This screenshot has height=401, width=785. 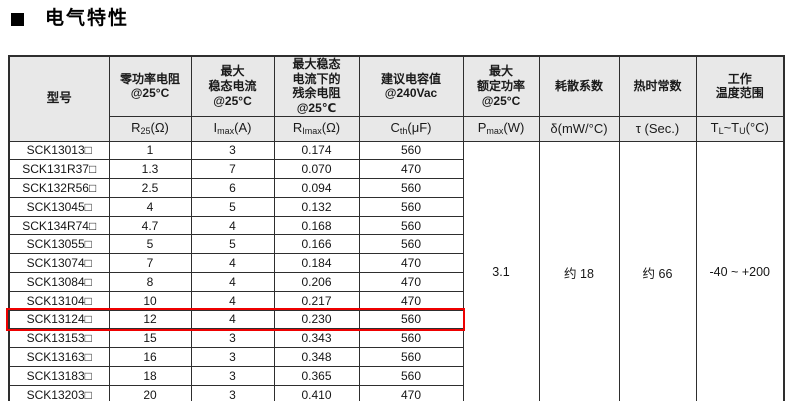 I want to click on r25-cell: 15, so click(x=150, y=338).